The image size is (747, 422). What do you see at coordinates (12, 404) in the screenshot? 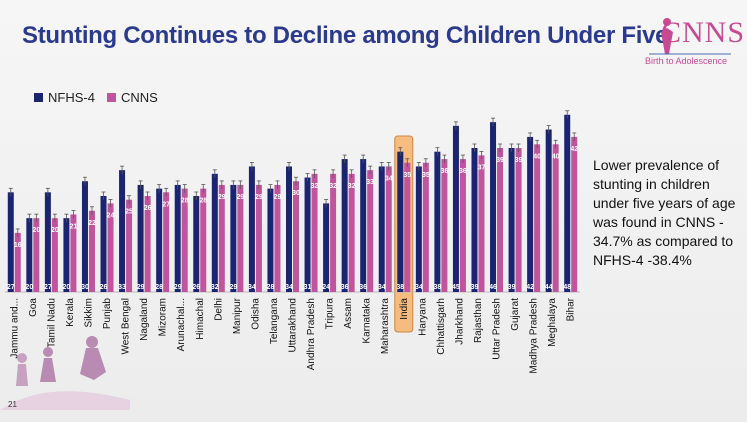
I see `page-number: 21` at bounding box center [12, 404].